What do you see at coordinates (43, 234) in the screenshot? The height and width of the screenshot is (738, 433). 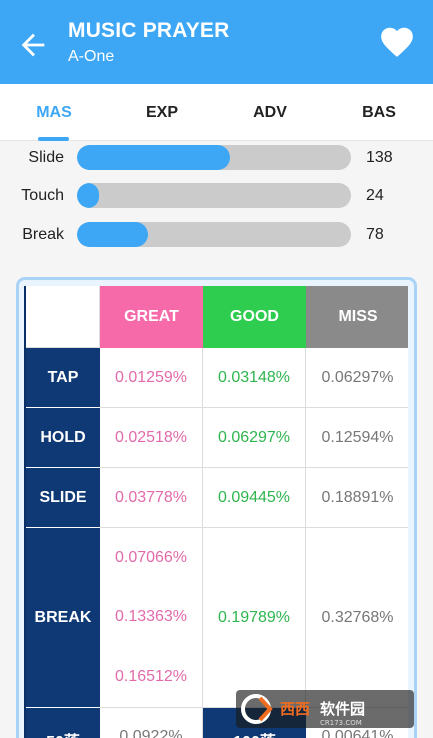 I see `note-label: Break` at bounding box center [43, 234].